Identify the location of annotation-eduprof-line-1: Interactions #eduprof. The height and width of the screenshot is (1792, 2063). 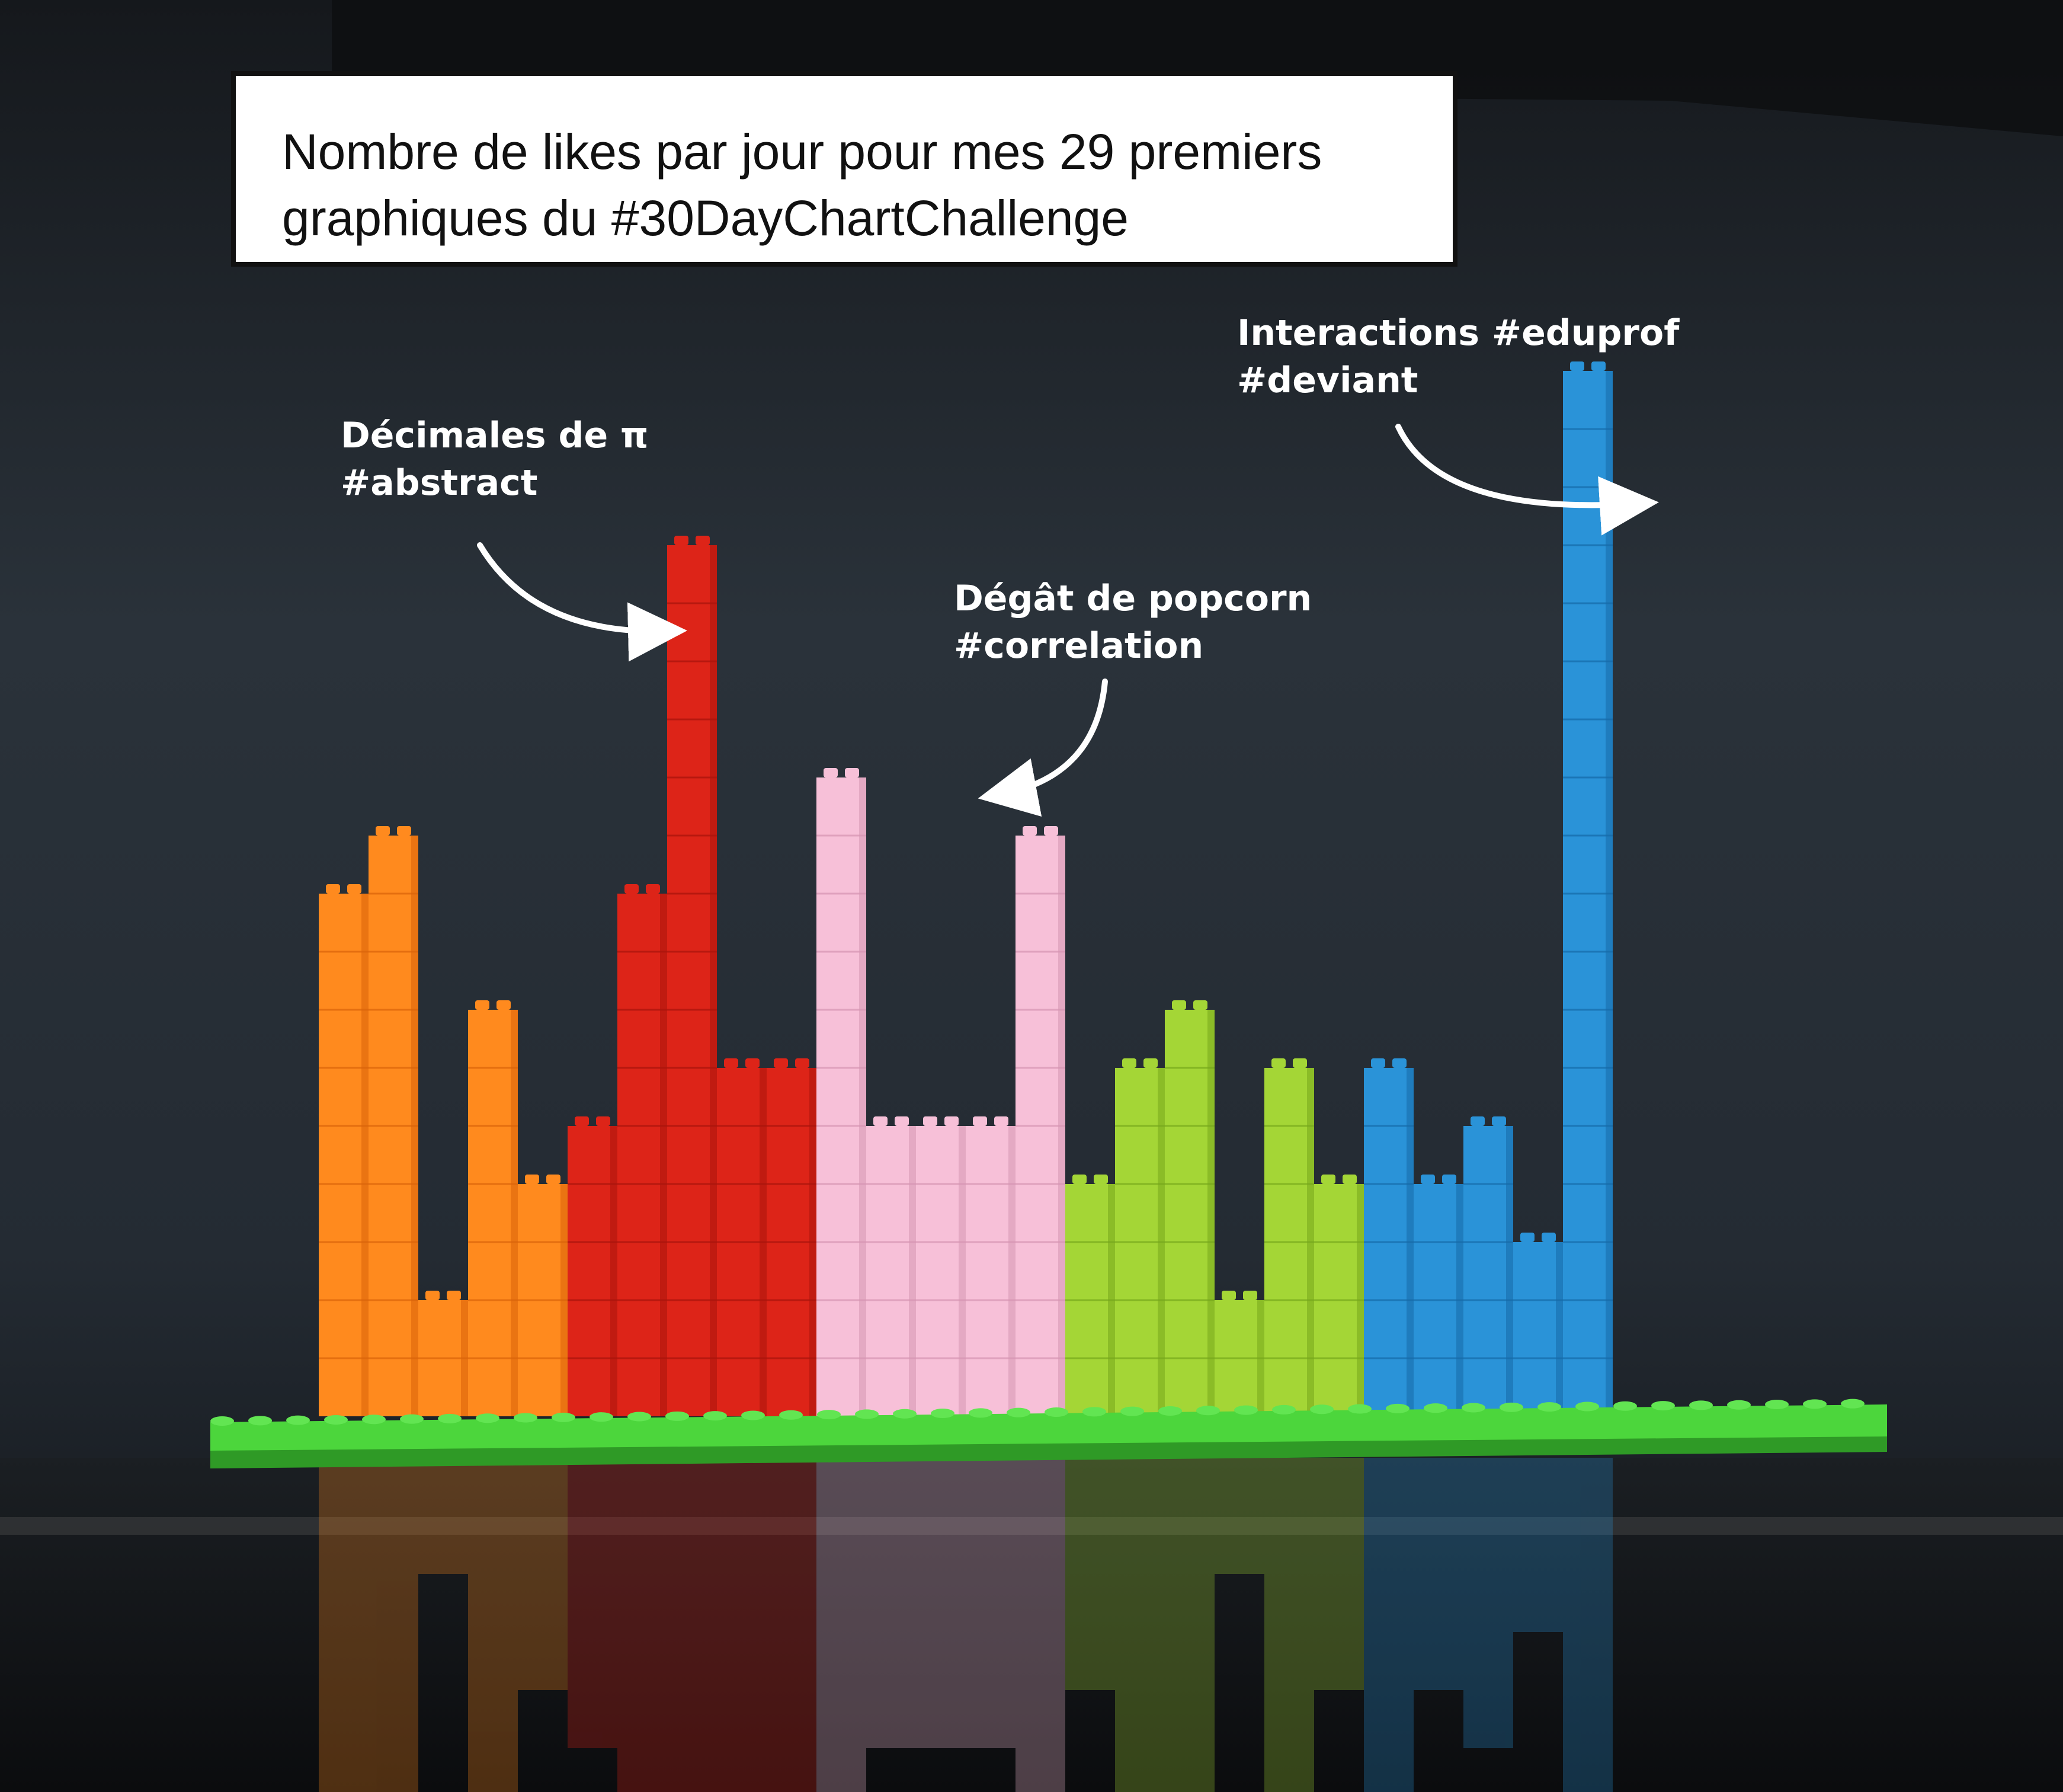
(1459, 333).